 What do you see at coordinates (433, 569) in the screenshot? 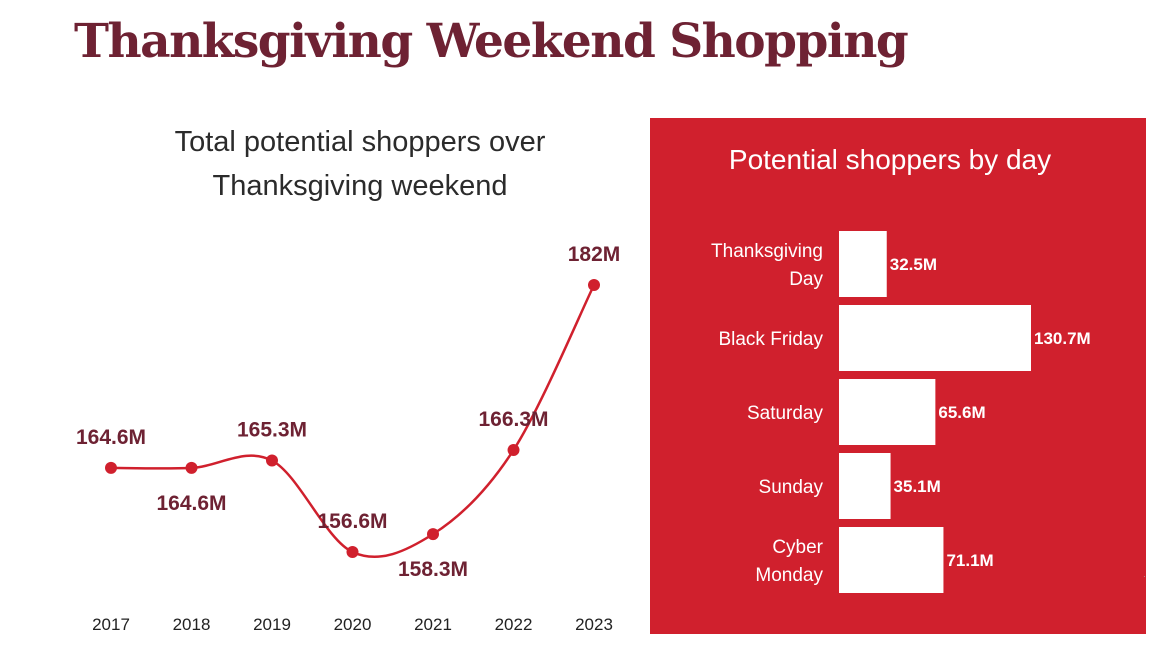
I see `data-label: 158.3M` at bounding box center [433, 569].